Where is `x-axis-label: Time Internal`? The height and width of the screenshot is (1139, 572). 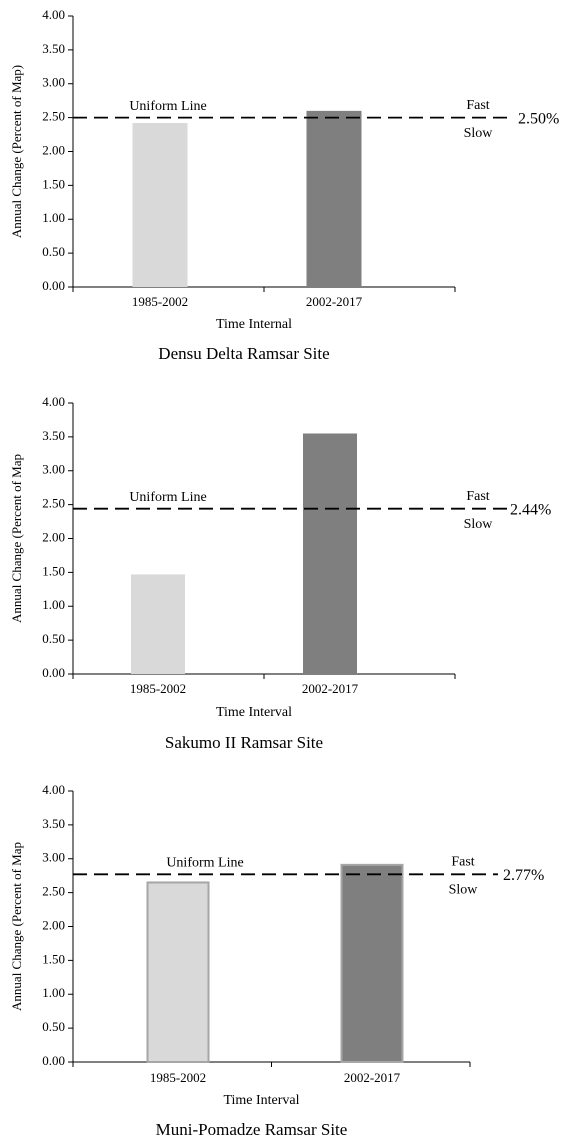
x-axis-label: Time Internal is located at coordinates (254, 324).